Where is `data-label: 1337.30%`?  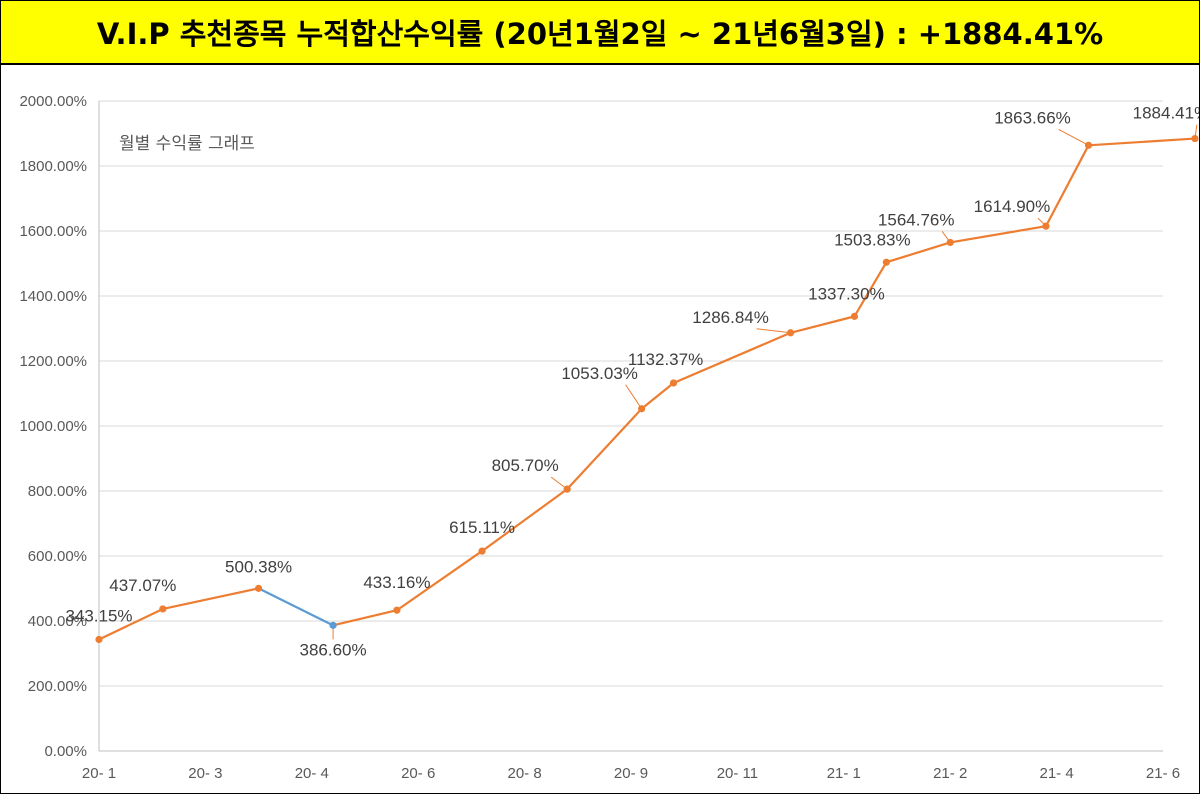
data-label: 1337.30% is located at coordinates (846, 293).